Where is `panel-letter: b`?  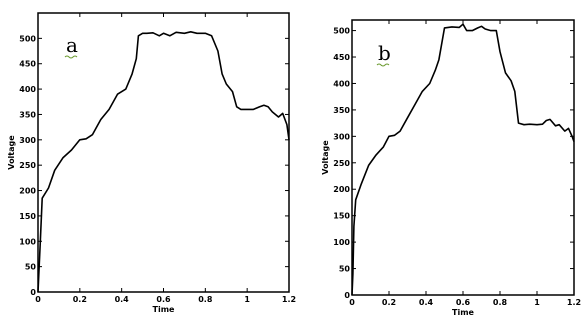 panel-letter: b is located at coordinates (384, 53).